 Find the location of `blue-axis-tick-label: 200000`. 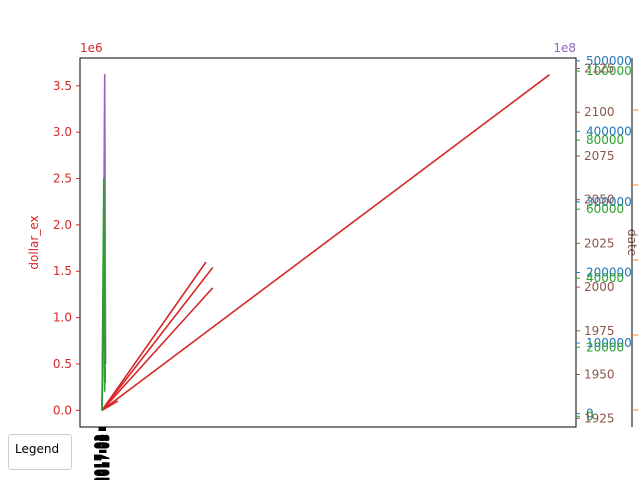

blue-axis-tick-label: 200000 is located at coordinates (609, 272).